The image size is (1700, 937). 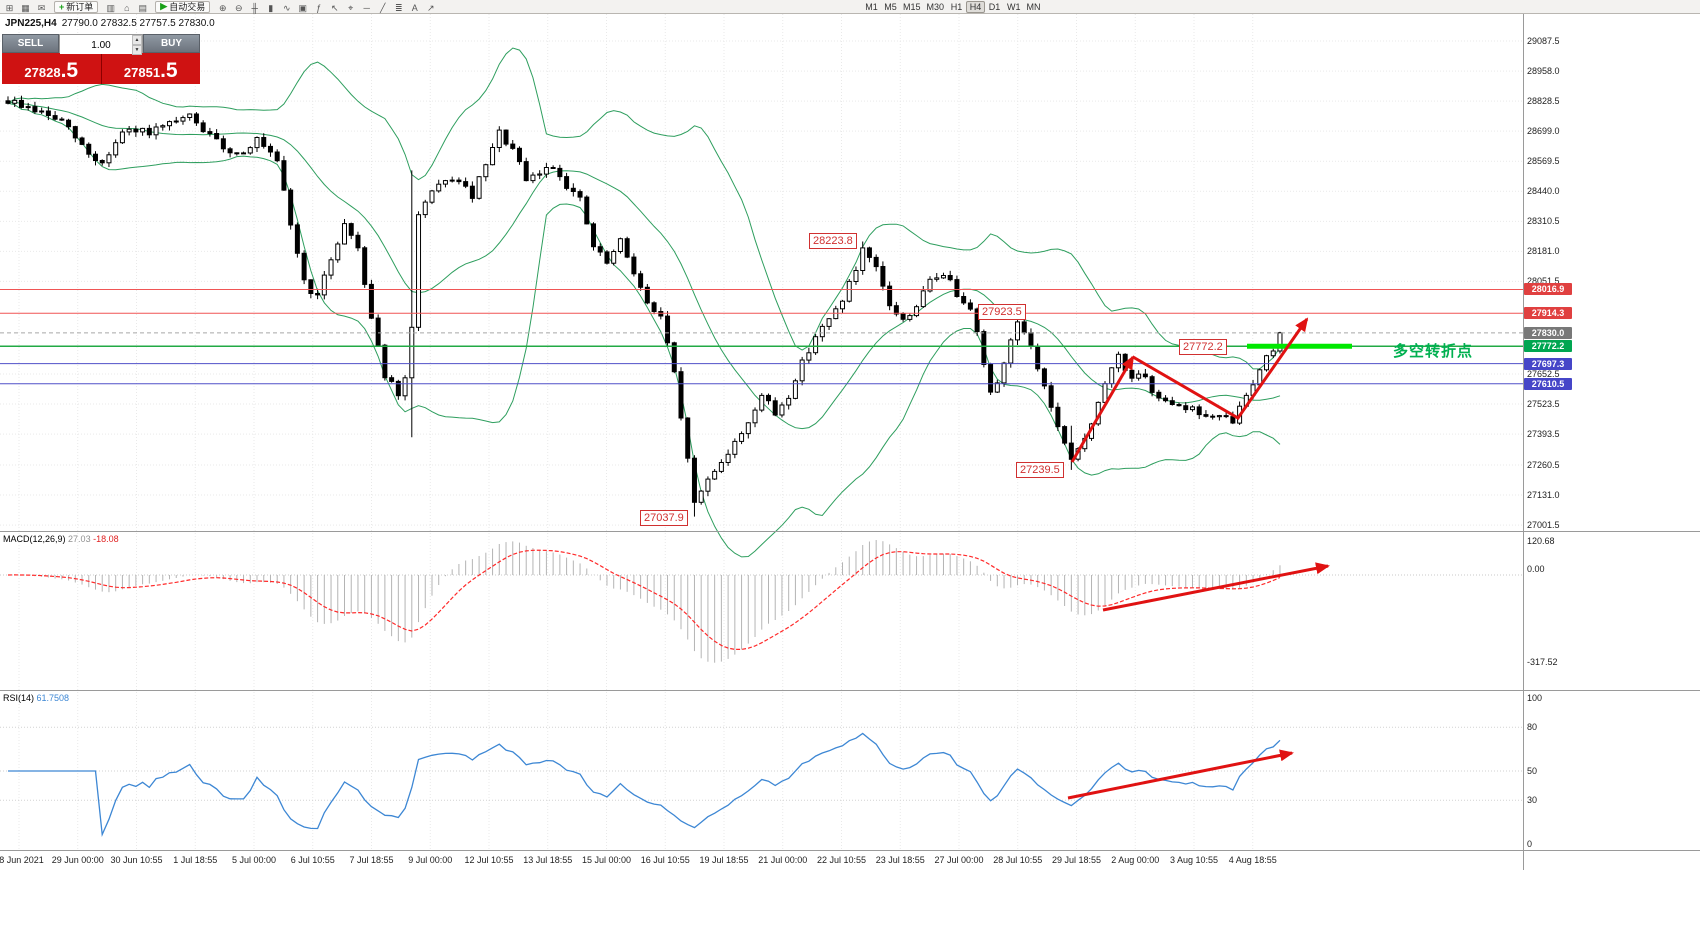 What do you see at coordinates (1014, 7) in the screenshot?
I see `timeframe-button-w1: W1` at bounding box center [1014, 7].